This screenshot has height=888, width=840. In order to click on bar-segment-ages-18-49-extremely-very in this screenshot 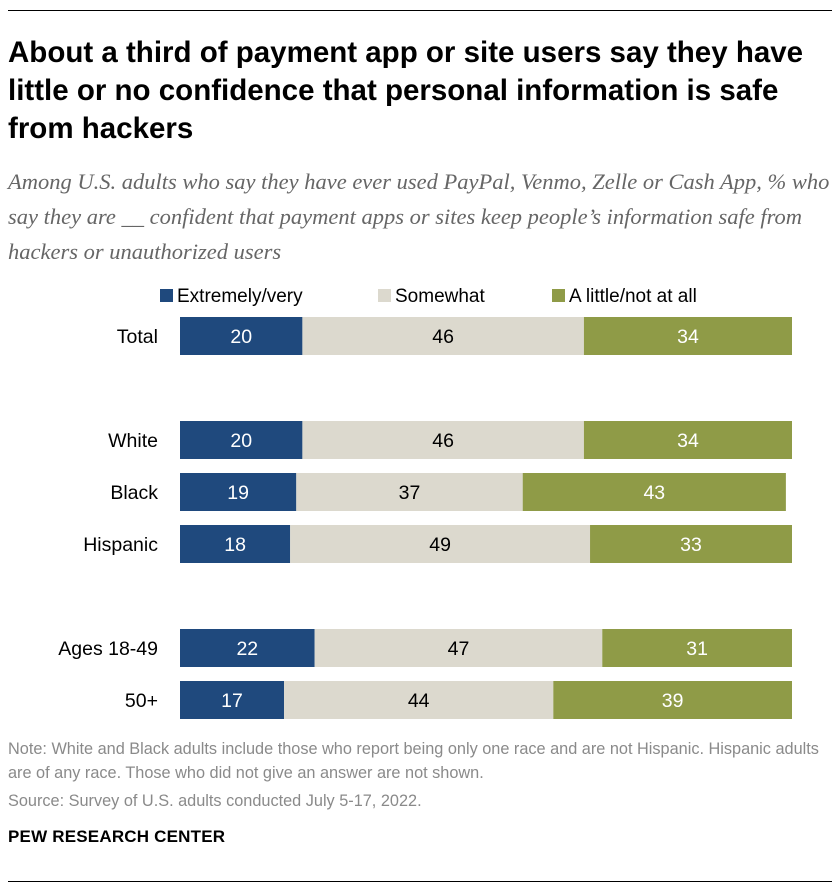, I will do `click(247, 648)`.